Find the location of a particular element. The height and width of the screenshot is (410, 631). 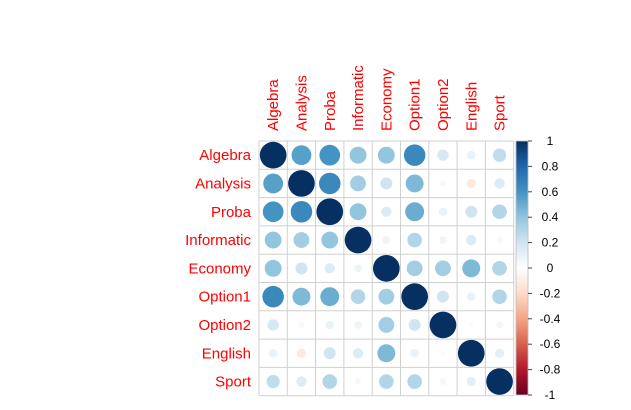

row-label: Option2 is located at coordinates (224, 325).